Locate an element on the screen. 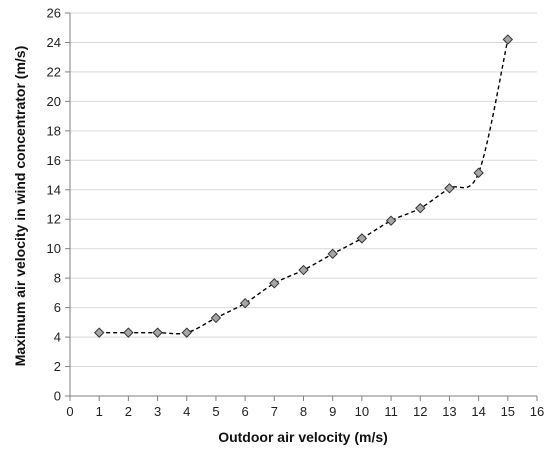  y-tick-label: 24 is located at coordinates (54, 42).